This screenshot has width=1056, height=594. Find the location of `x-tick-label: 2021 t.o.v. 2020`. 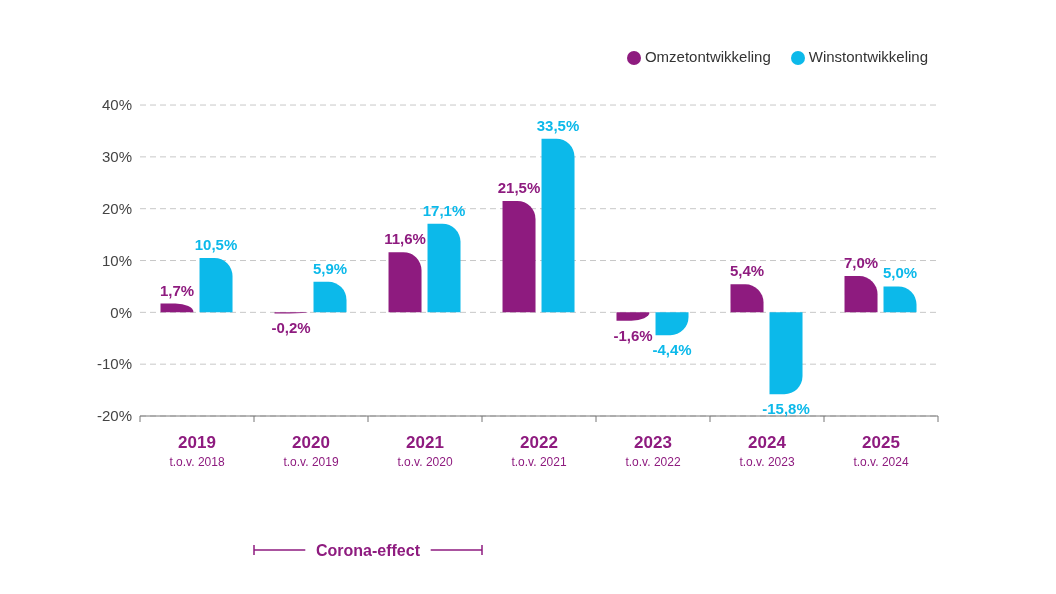

x-tick-label: 2021 t.o.v. 2020 is located at coordinates (425, 451).